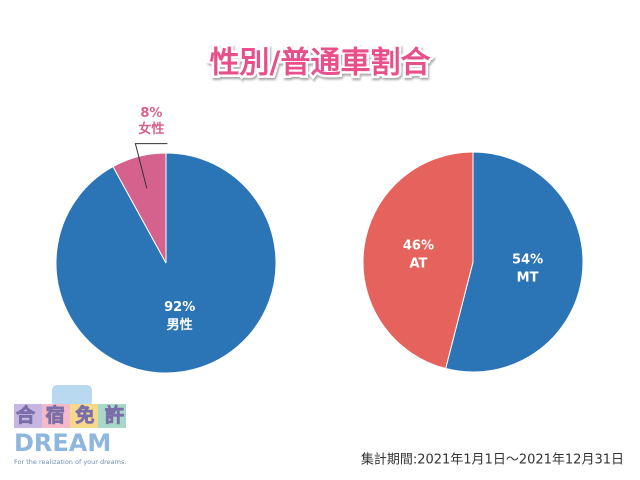  I want to click on value-label: 54%, so click(527, 259).